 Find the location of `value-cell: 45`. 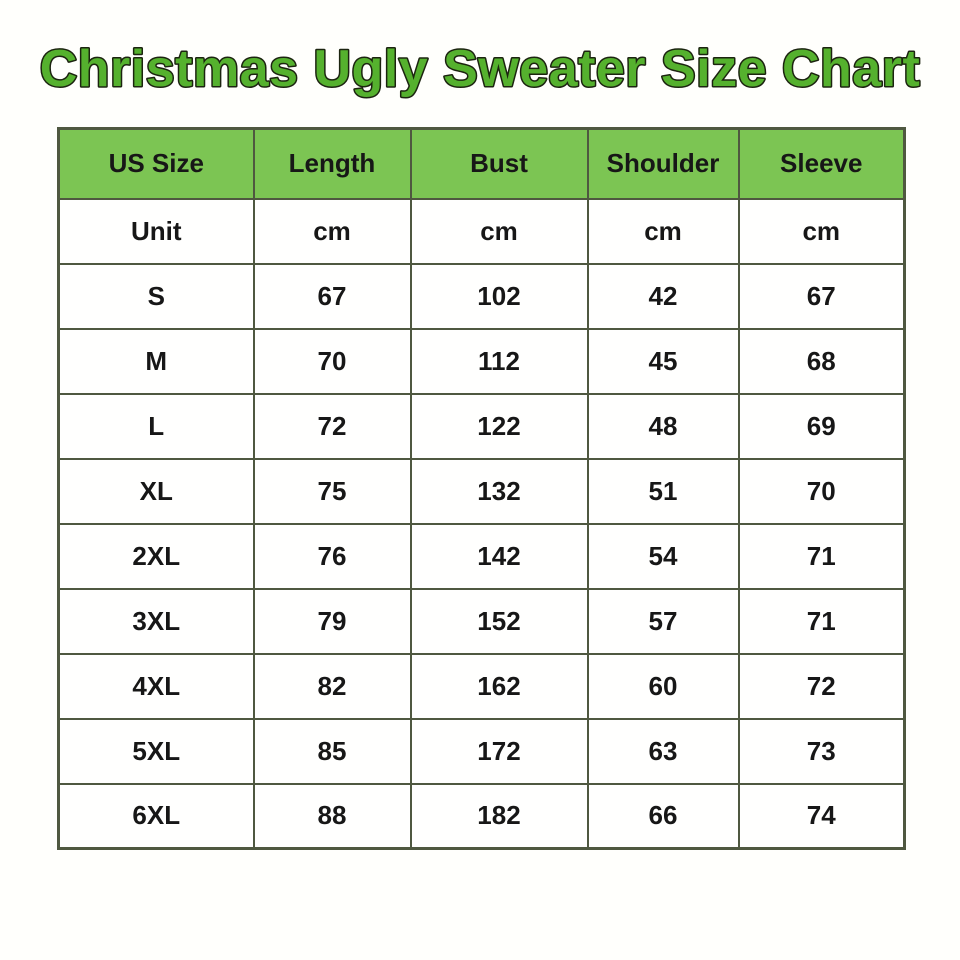

value-cell: 45 is located at coordinates (663, 361).